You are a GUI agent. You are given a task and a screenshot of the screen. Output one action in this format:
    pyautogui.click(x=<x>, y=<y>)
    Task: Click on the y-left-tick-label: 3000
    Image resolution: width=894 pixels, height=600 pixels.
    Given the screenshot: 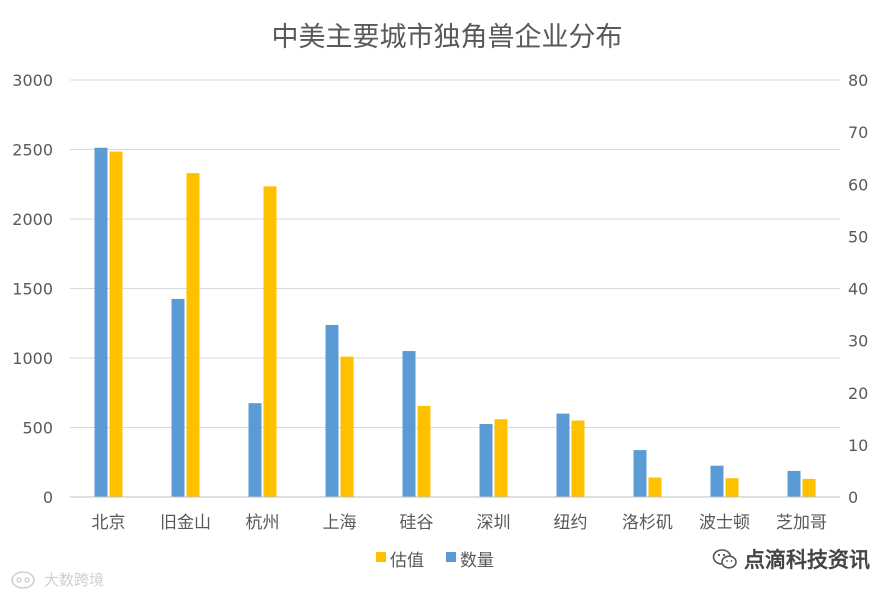 What is the action you would take?
    pyautogui.click(x=32, y=80)
    